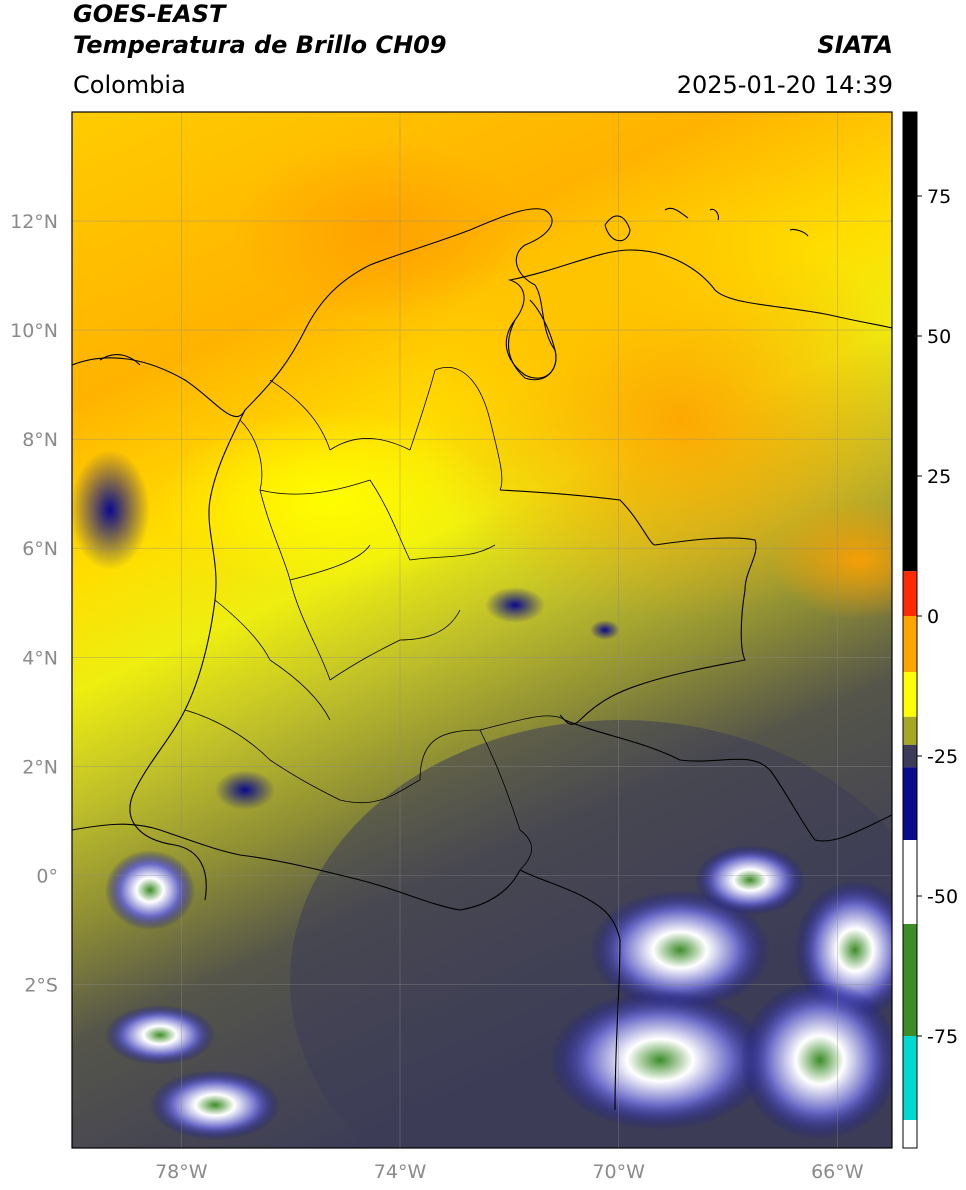 This screenshot has width=966, height=1190. I want to click on lat-tick-label: 2°S, so click(41, 985).